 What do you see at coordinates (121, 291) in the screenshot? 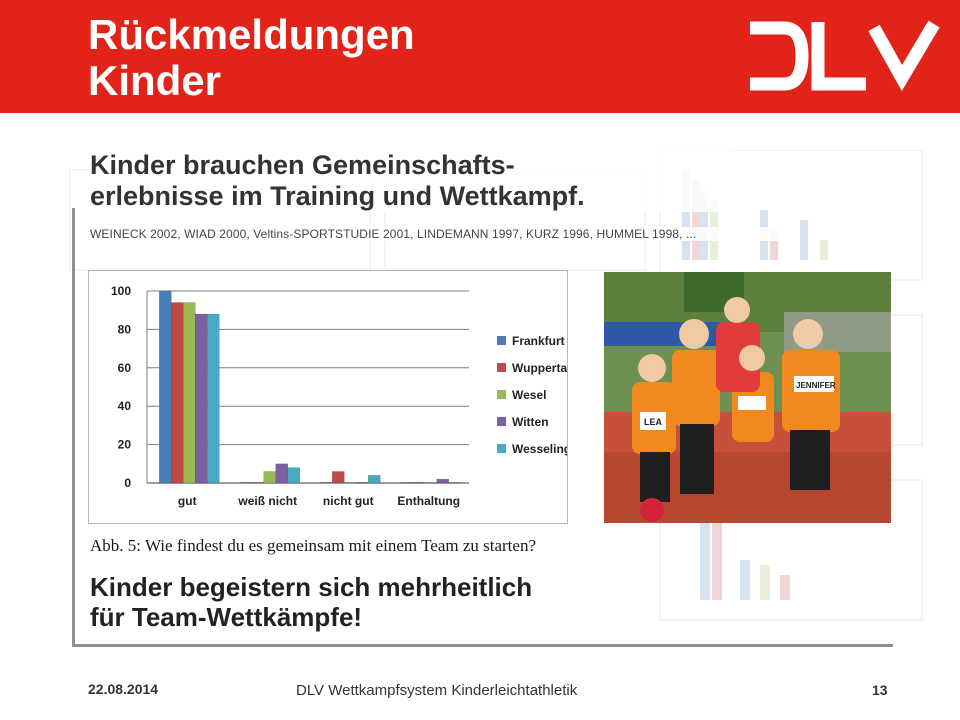
I see `y-tick-label: 100` at bounding box center [121, 291].